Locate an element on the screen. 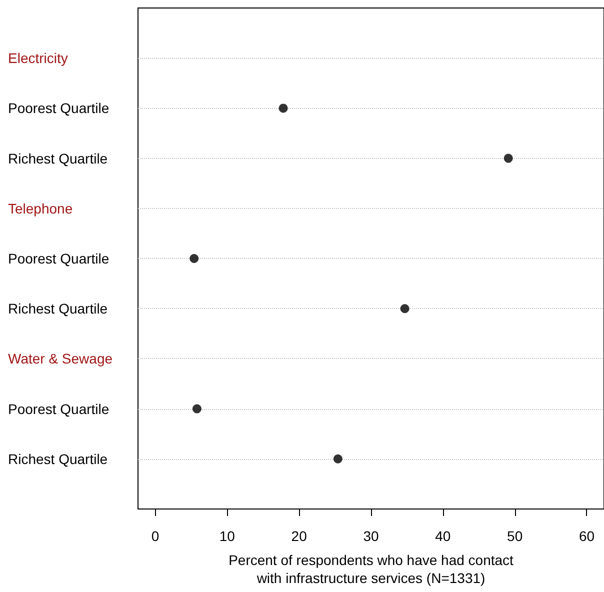  y-tick-label: Telephone is located at coordinates (40, 208).